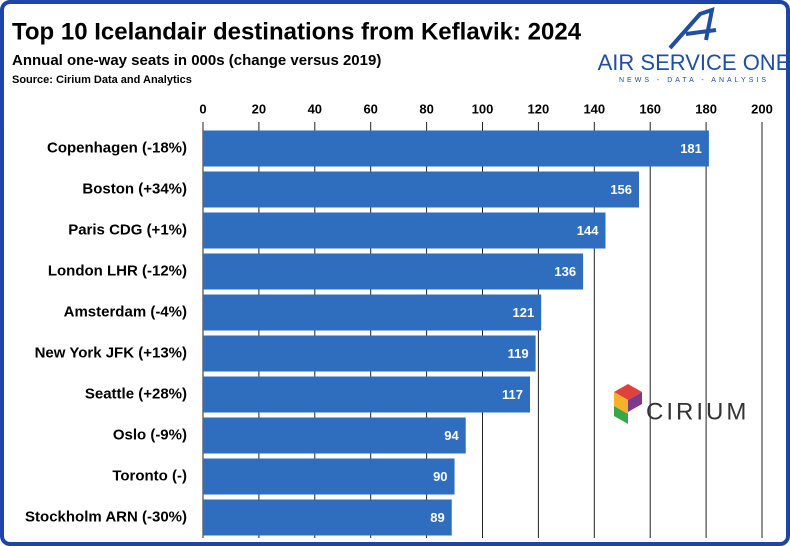  What do you see at coordinates (594, 108) in the screenshot?
I see `x-tick-label: 140` at bounding box center [594, 108].